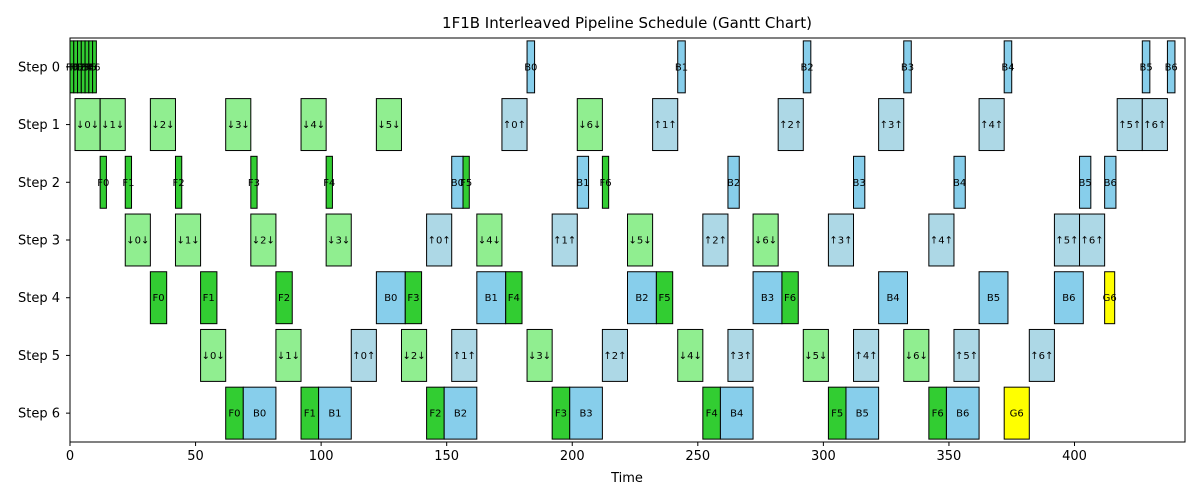 This screenshot has width=1200, height=500. What do you see at coordinates (966, 356) in the screenshot?
I see `task-label: ↑5↑` at bounding box center [966, 356].